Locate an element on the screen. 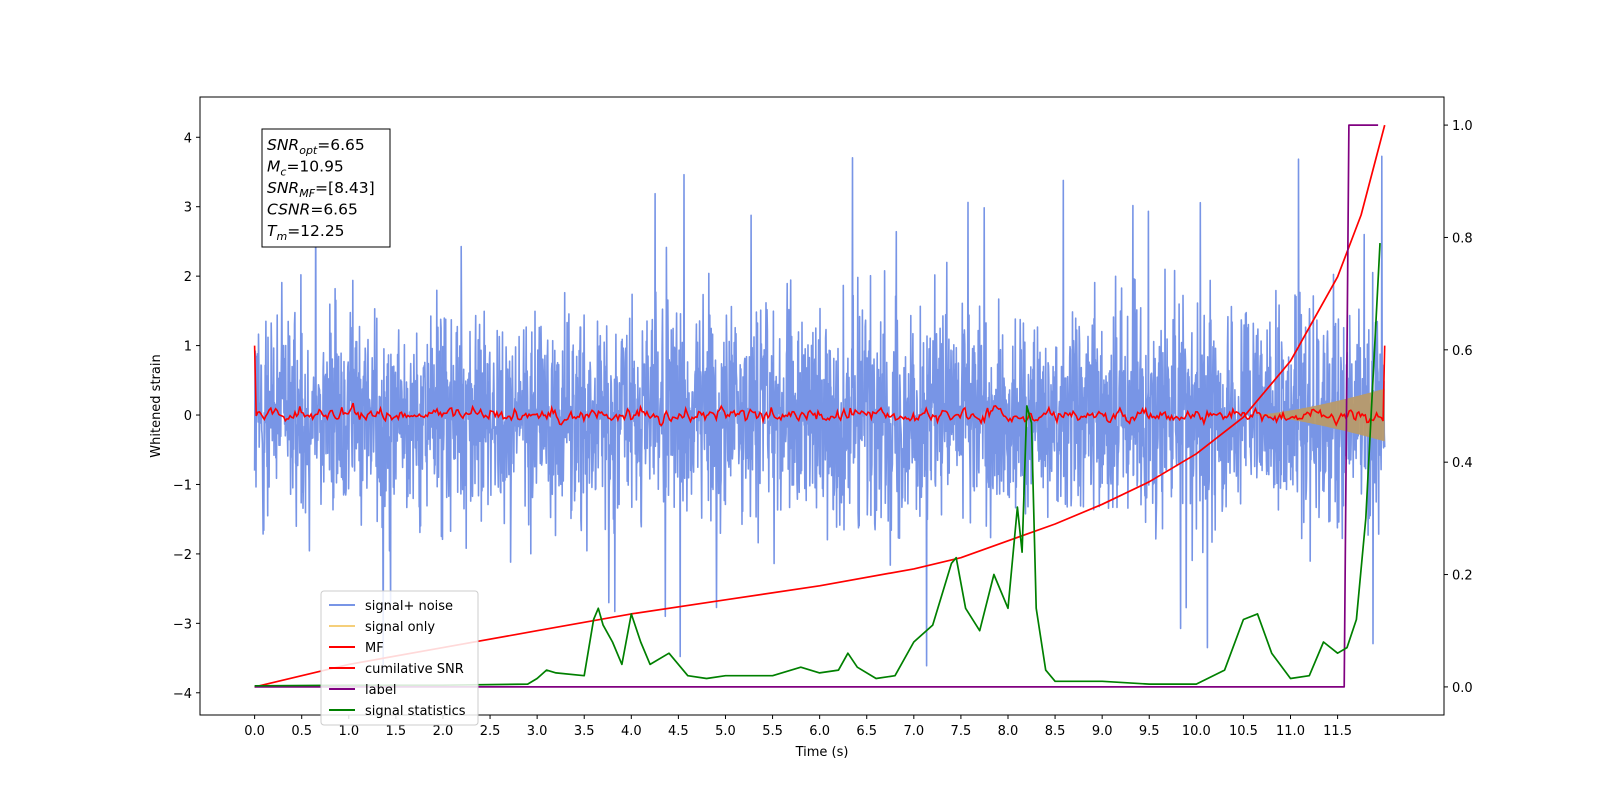 The height and width of the screenshot is (800, 1600). y-right-tick-label: 1.0 is located at coordinates (1462, 126).